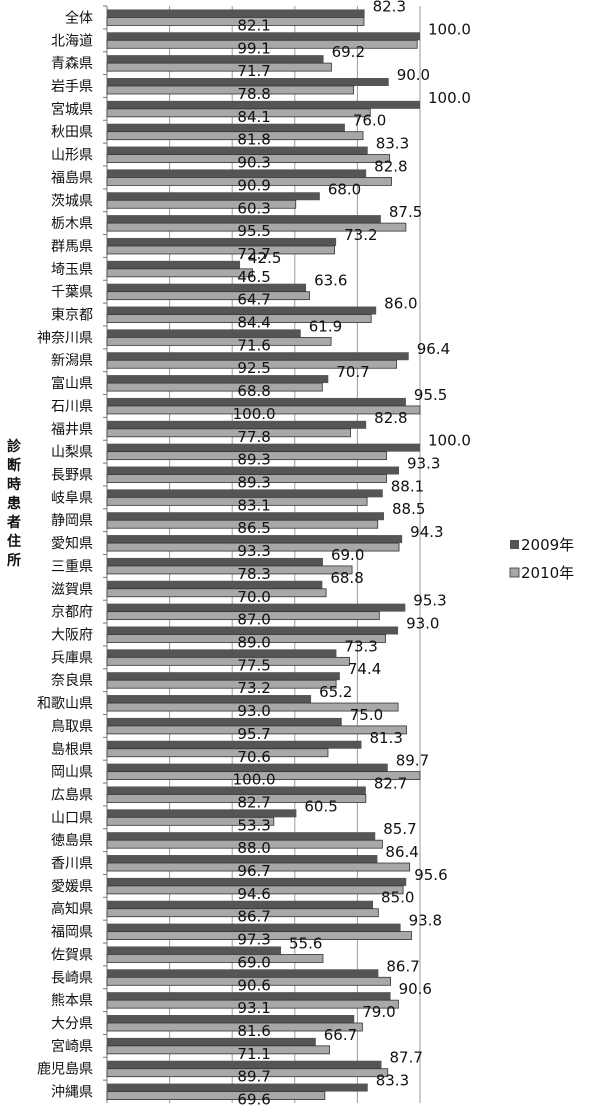 The height and width of the screenshot is (1108, 594). Describe the element at coordinates (72, 521) in the screenshot. I see `category-label: 静岡県` at that location.